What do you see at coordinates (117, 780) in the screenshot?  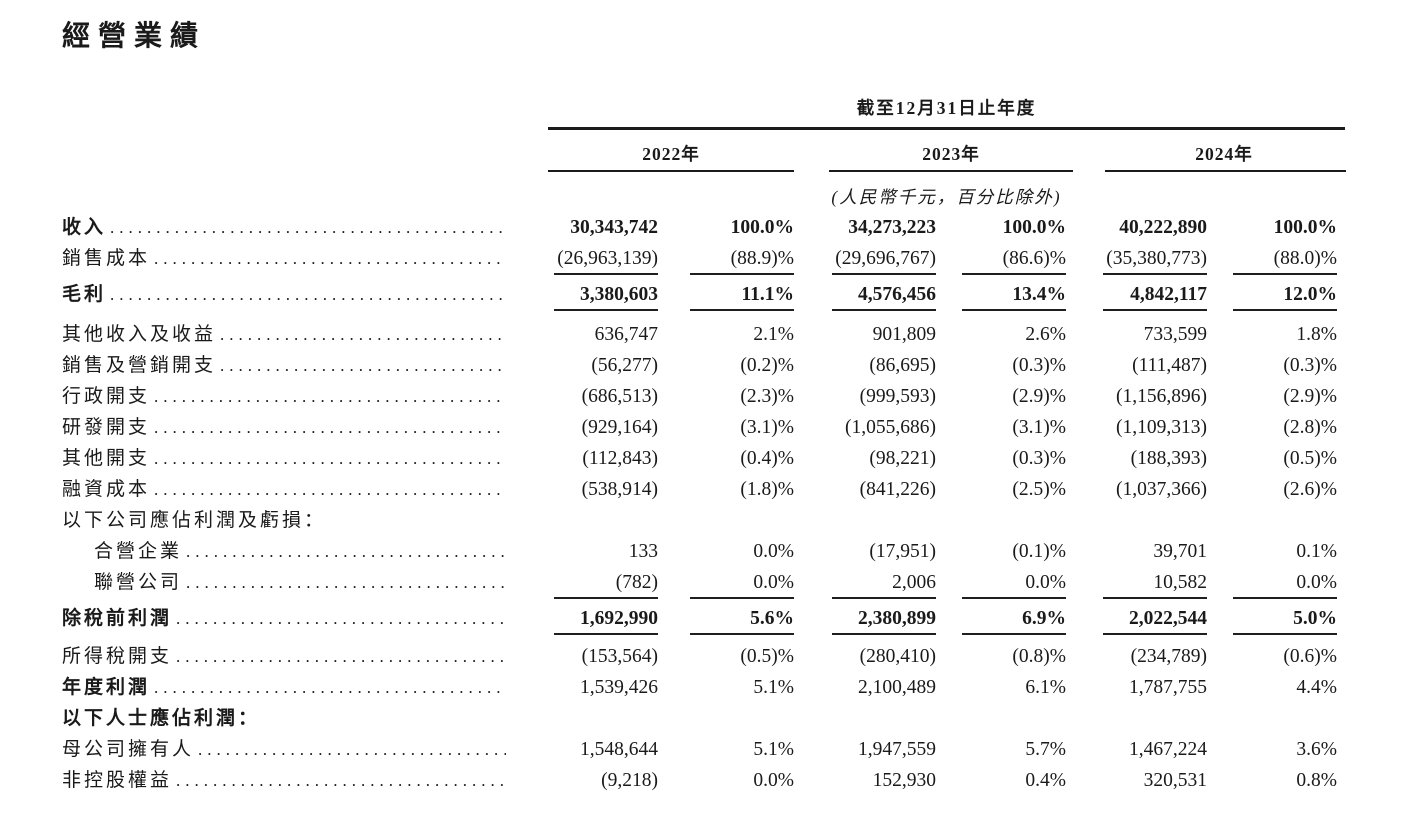 I see `row-label-non-controlling-interests: 非控股權益` at bounding box center [117, 780].